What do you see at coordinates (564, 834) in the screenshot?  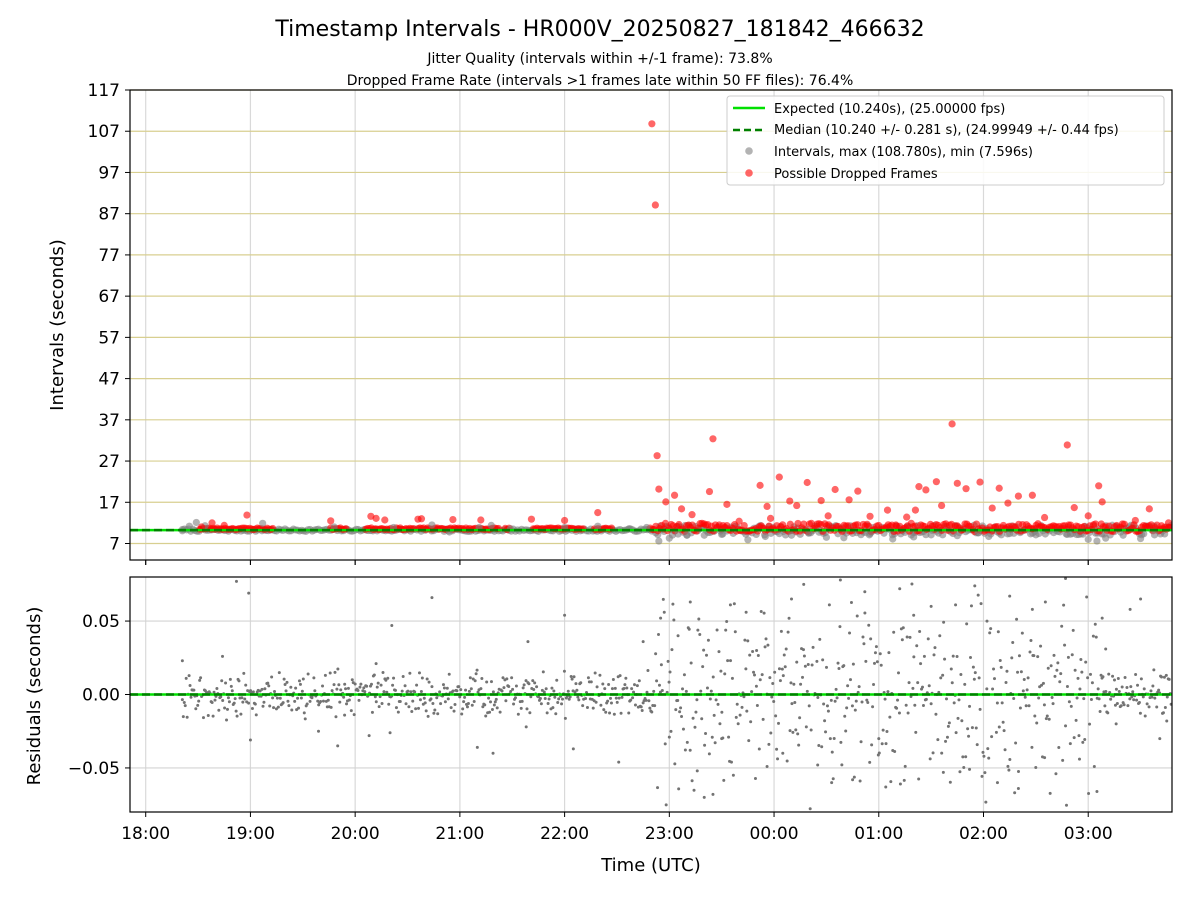 I see `x-tick-label: 22:00` at bounding box center [564, 834].